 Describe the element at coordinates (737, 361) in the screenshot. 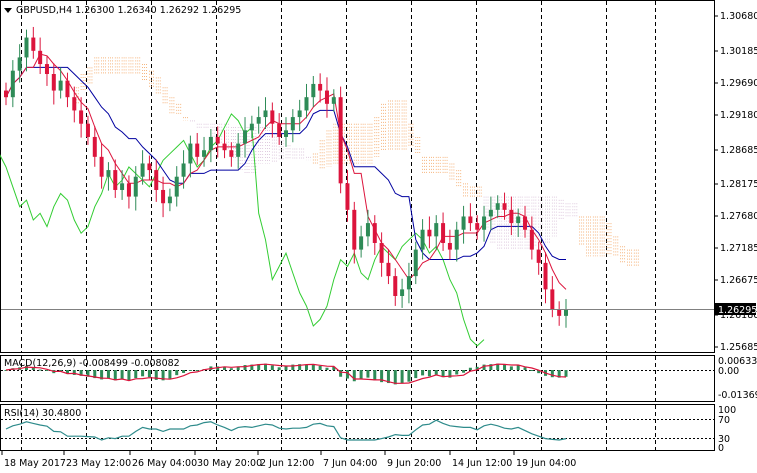

I see `macd-axis-label: 0.006338` at that location.